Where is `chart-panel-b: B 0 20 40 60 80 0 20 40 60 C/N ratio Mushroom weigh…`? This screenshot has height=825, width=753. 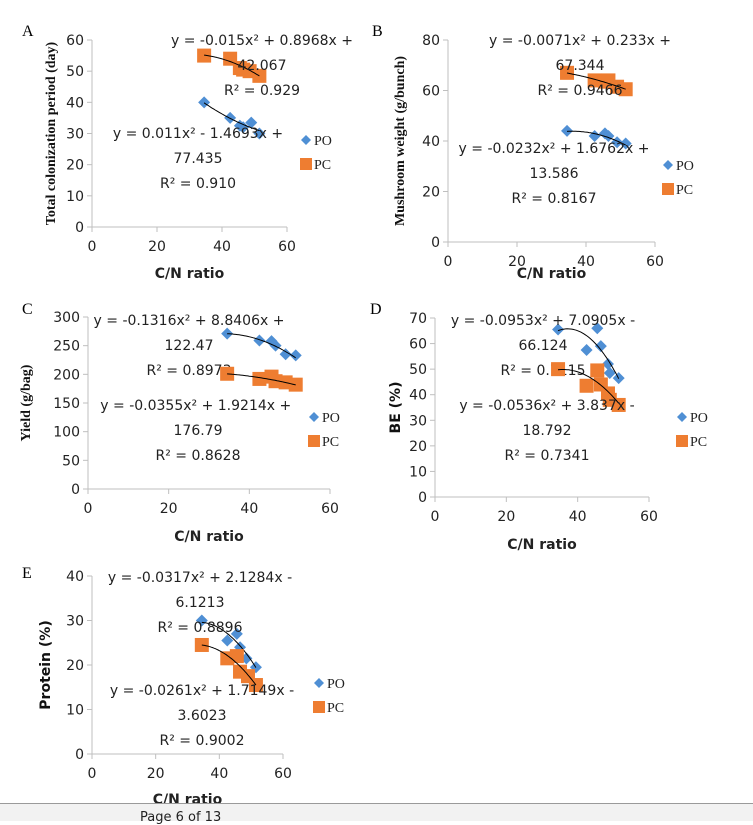 chart-panel-b: B 0 20 40 60 80 0 20 40 60 C/N ratio Mushroom weigh… is located at coordinates (533, 152).